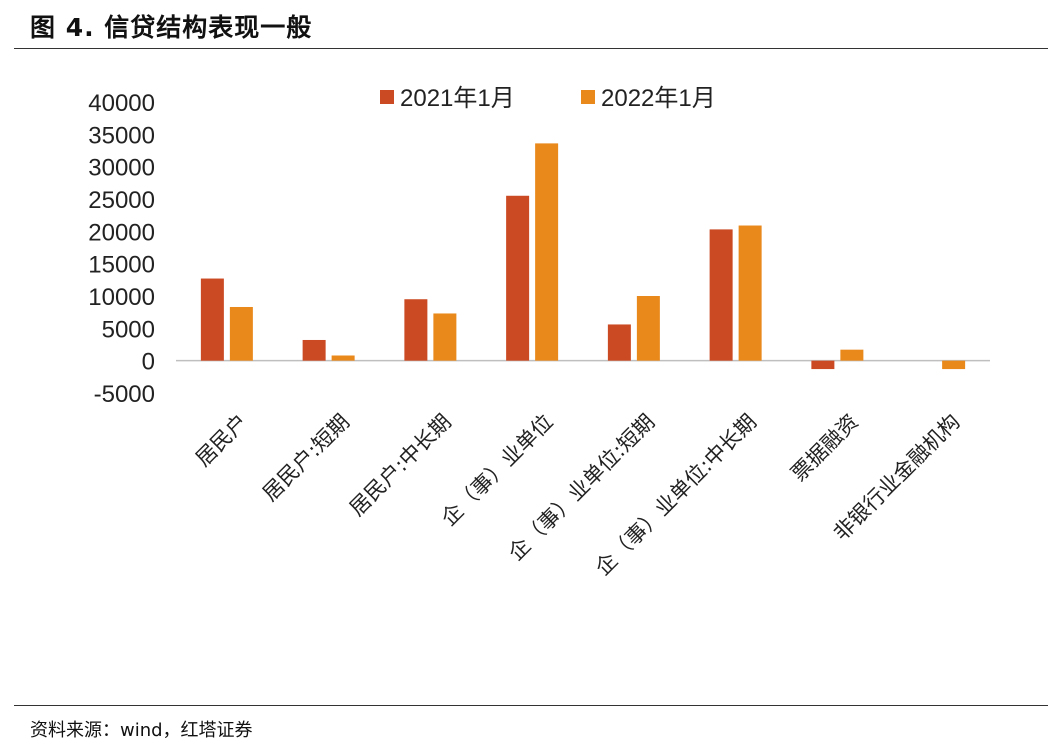 The image size is (1062, 753). Describe the element at coordinates (222, 441) in the screenshot. I see `x-tick-label: 居民户` at that location.